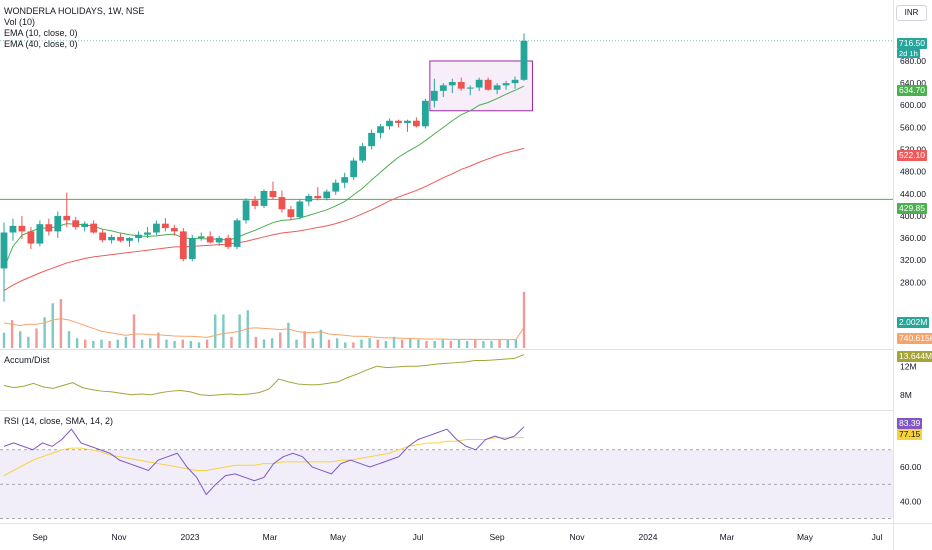 The width and height of the screenshot is (932, 550). Describe the element at coordinates (264, 219) in the screenshot. I see `ema40-line` at that location.